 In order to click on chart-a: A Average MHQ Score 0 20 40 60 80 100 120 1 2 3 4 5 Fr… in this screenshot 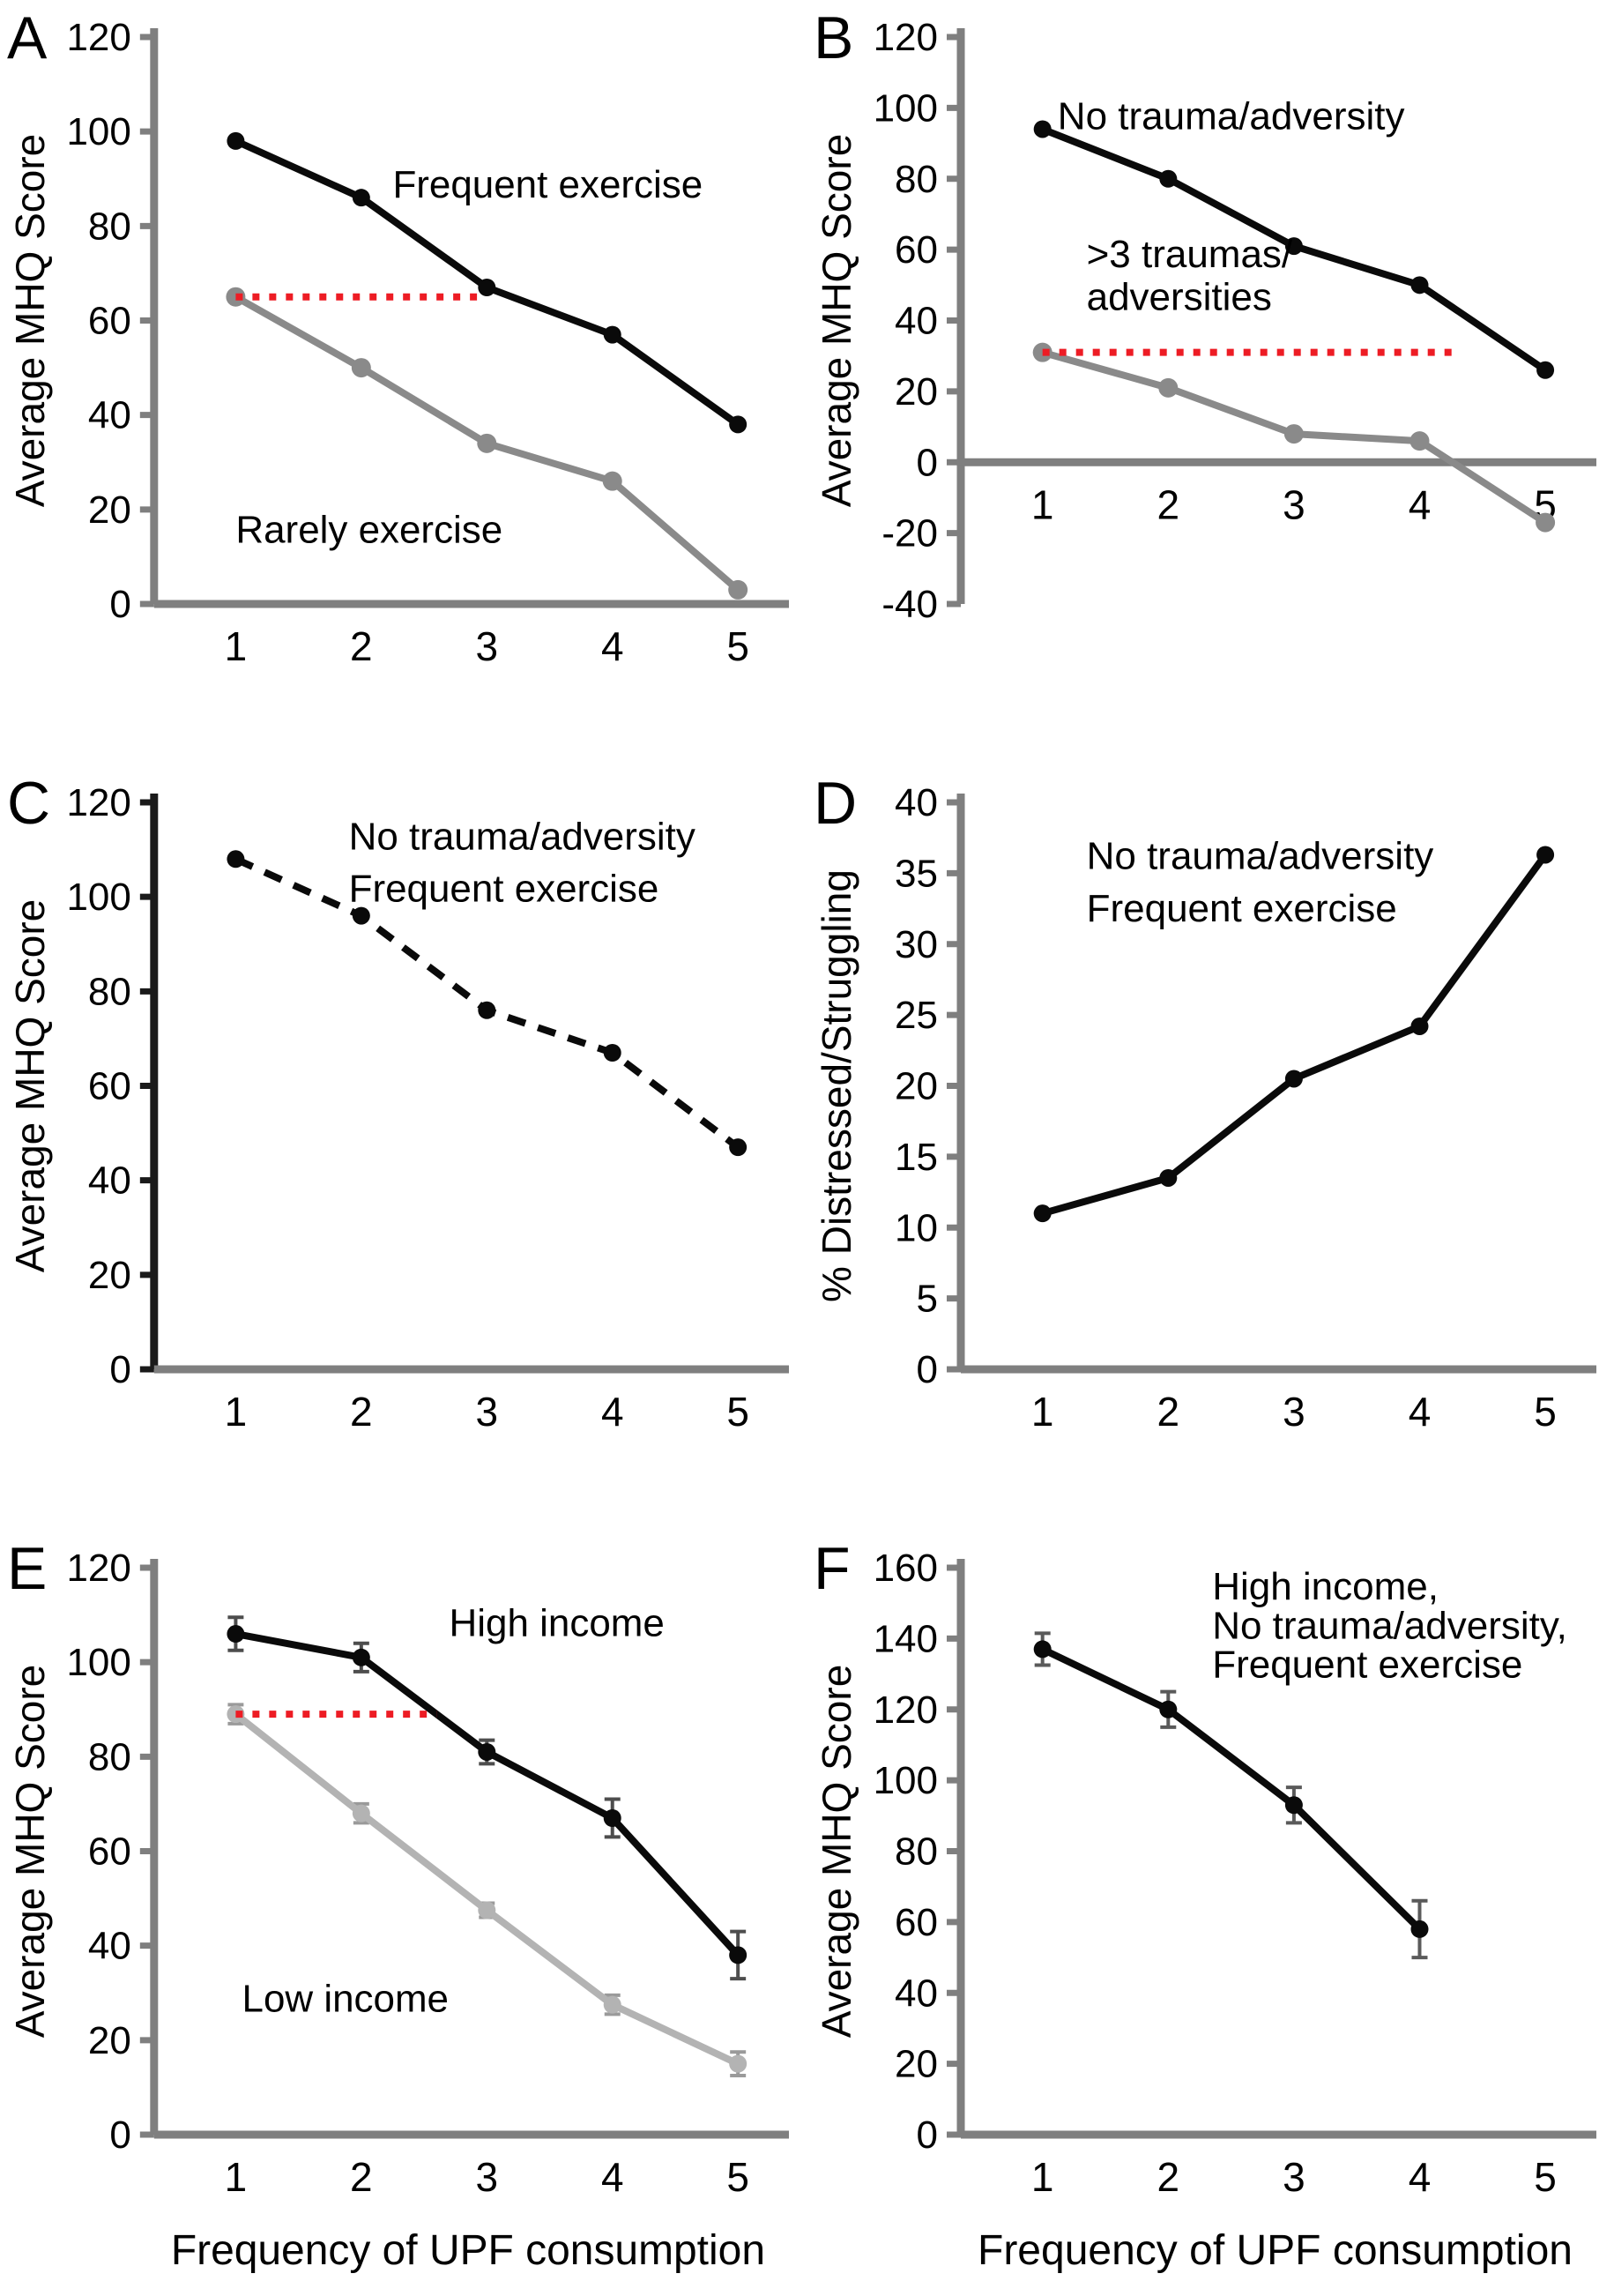, I will do `click(398, 336)`.